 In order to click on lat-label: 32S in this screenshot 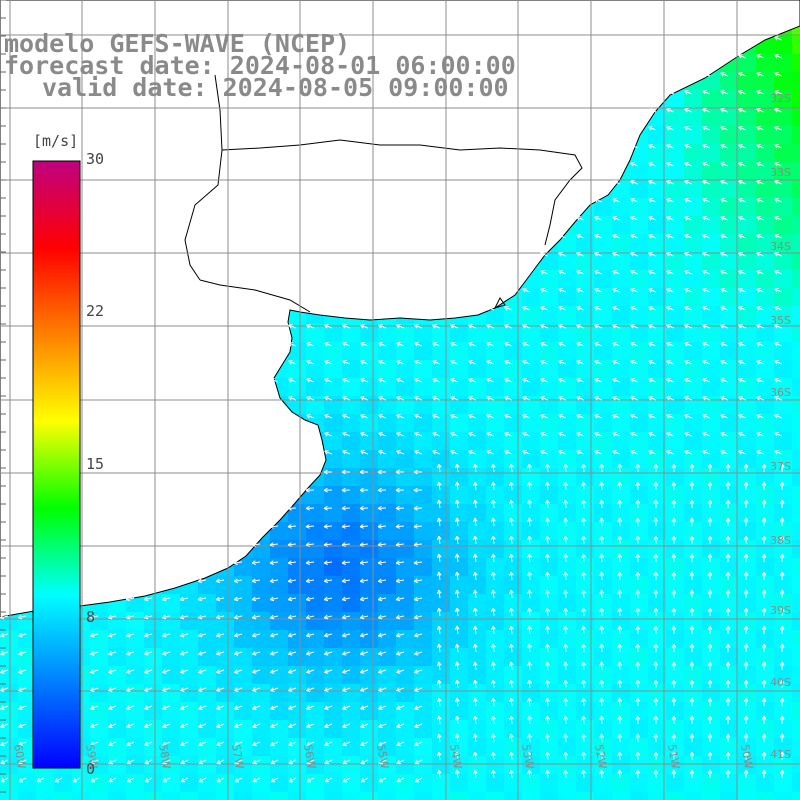, I will do `click(780, 98)`.